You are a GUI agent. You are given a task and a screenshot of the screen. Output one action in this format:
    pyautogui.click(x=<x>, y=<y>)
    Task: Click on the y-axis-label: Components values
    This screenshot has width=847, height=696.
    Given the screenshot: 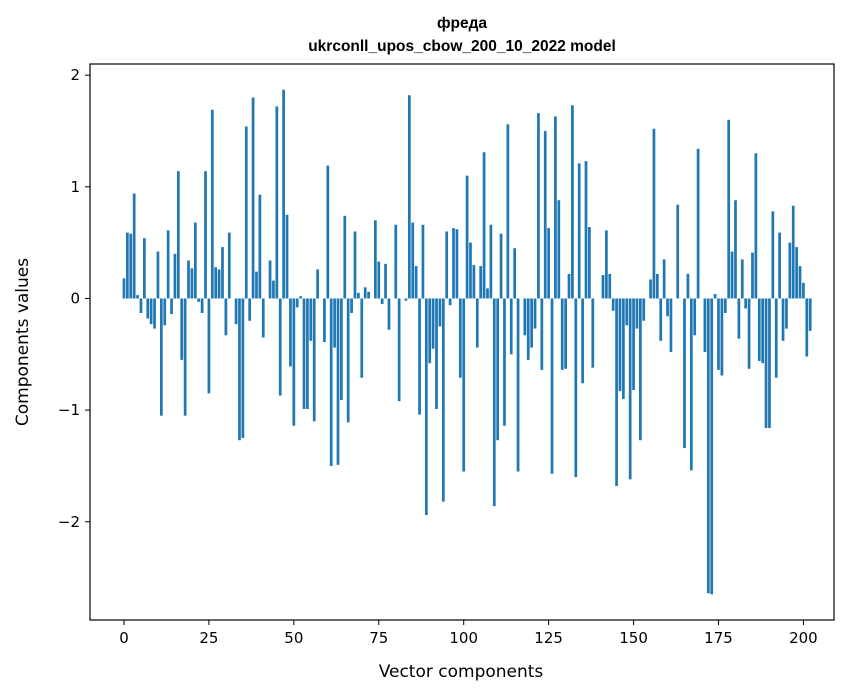 What is the action you would take?
    pyautogui.click(x=23, y=342)
    